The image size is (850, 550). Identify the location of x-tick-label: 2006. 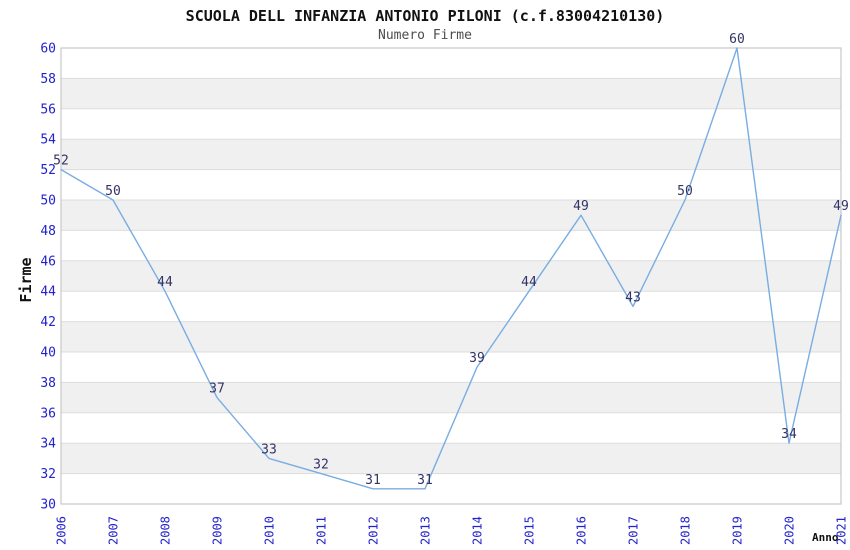
(62, 530).